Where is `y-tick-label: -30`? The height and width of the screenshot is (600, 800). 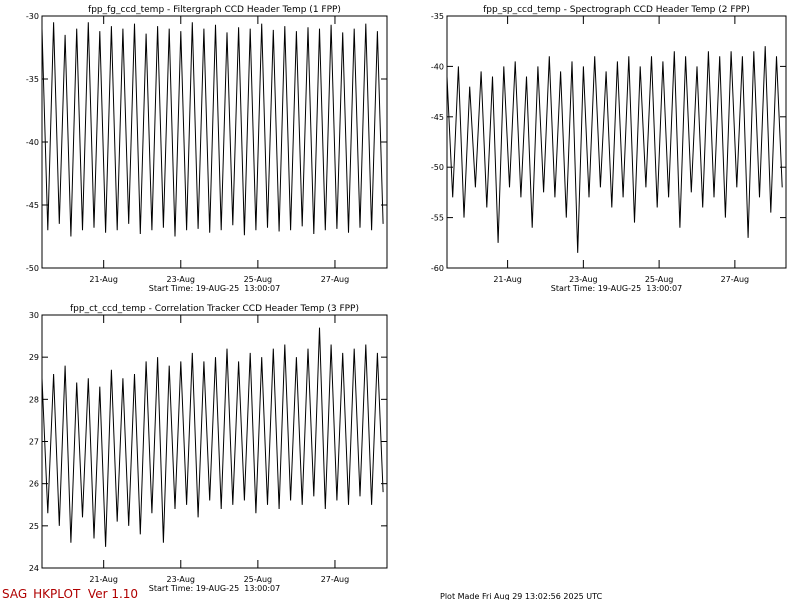 y-tick-label: -30 is located at coordinates (32, 16).